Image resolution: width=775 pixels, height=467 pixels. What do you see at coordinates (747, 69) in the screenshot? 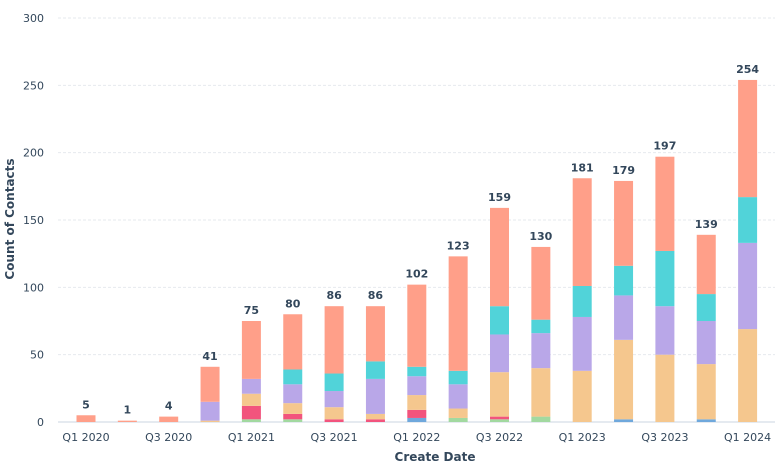
I see `bar-total-label: 254` at bounding box center [747, 69].